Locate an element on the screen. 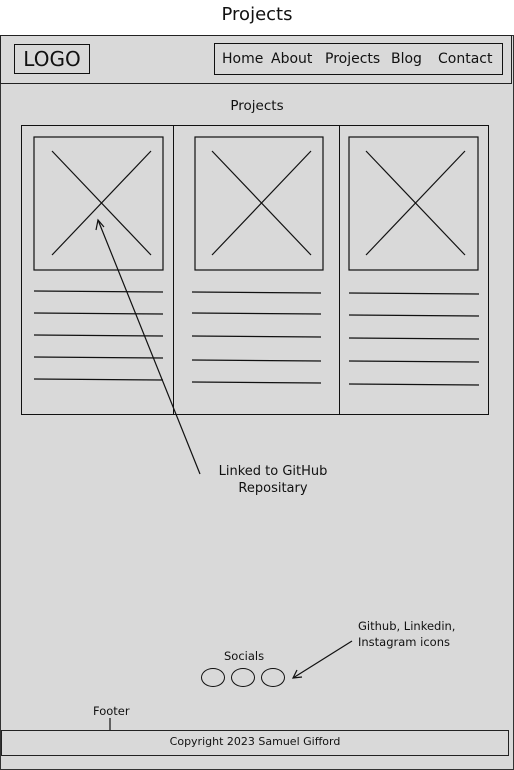 The height and width of the screenshot is (770, 514). footer-copyright: Copyright 2023 Samuel Gifford is located at coordinates (255, 741).